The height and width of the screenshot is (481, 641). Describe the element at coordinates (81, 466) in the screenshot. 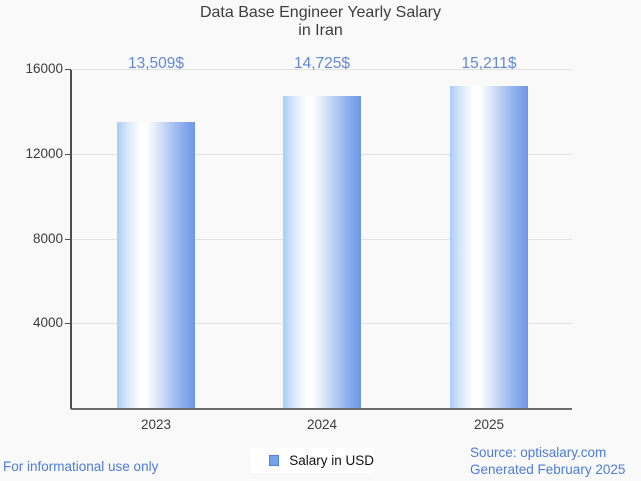

I see `footer-disclaimer: For informational use only` at that location.